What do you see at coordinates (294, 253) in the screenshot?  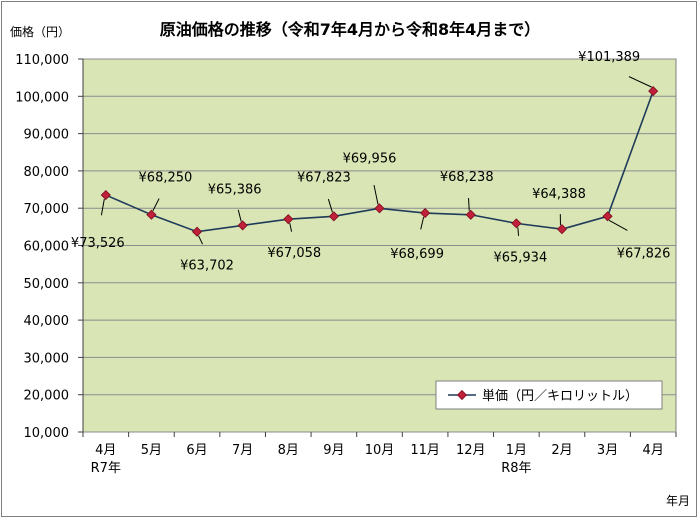 I see `data-label: ¥67,058` at bounding box center [294, 253].